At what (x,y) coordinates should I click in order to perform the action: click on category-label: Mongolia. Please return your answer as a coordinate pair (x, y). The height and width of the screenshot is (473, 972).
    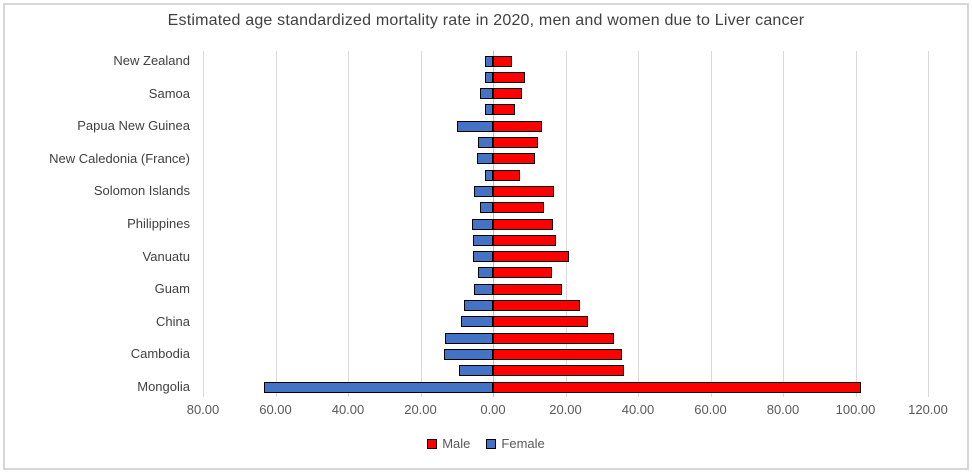
    Looking at the image, I should click on (163, 386).